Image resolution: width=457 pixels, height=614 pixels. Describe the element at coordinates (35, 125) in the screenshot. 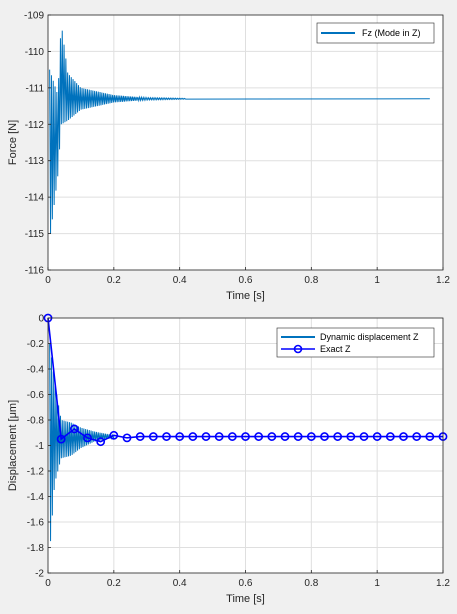

I see `force-ytick-label: -112` at that location.